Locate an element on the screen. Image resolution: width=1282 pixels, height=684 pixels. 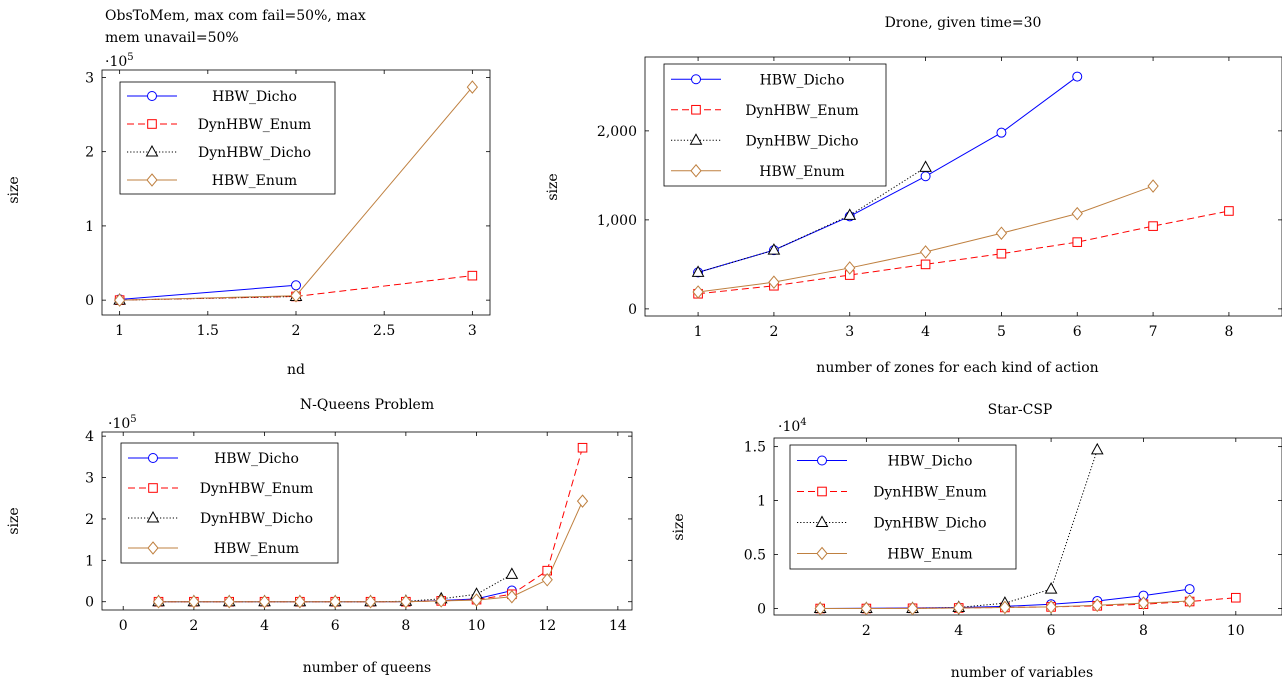
chart-title-line: Drone, given time=30 is located at coordinates (963, 23).